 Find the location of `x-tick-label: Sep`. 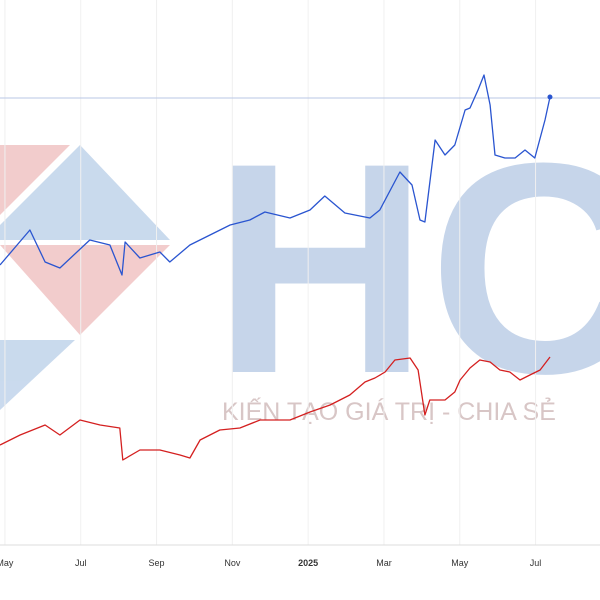

x-tick-label: Sep is located at coordinates (157, 563).